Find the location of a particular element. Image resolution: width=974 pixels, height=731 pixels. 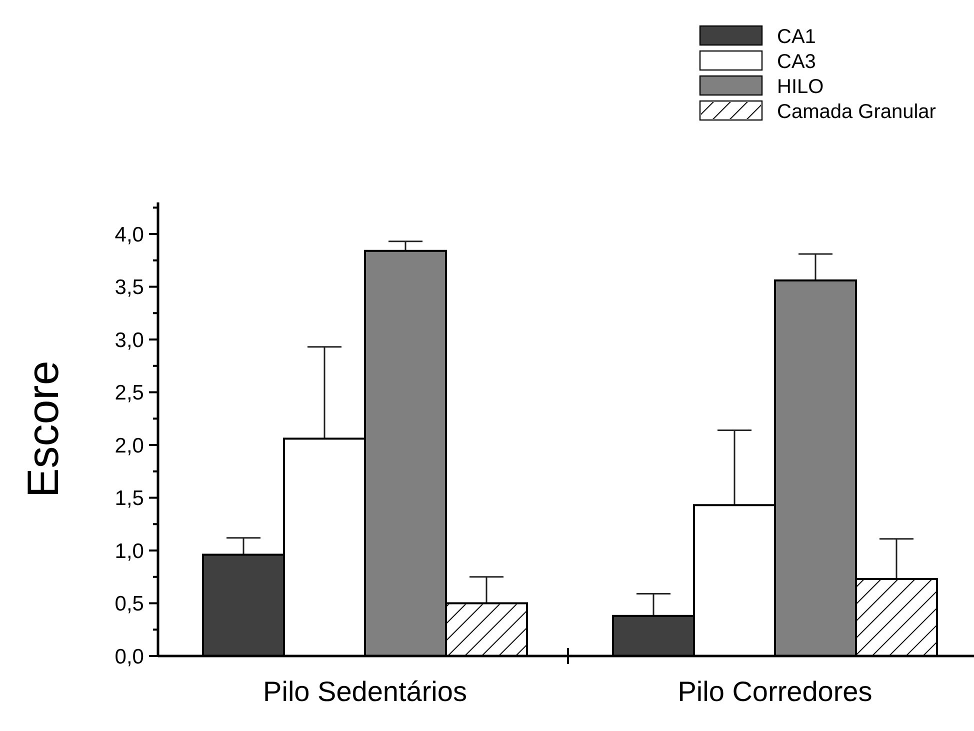

y-tick-label: 0,0 is located at coordinates (129, 656).